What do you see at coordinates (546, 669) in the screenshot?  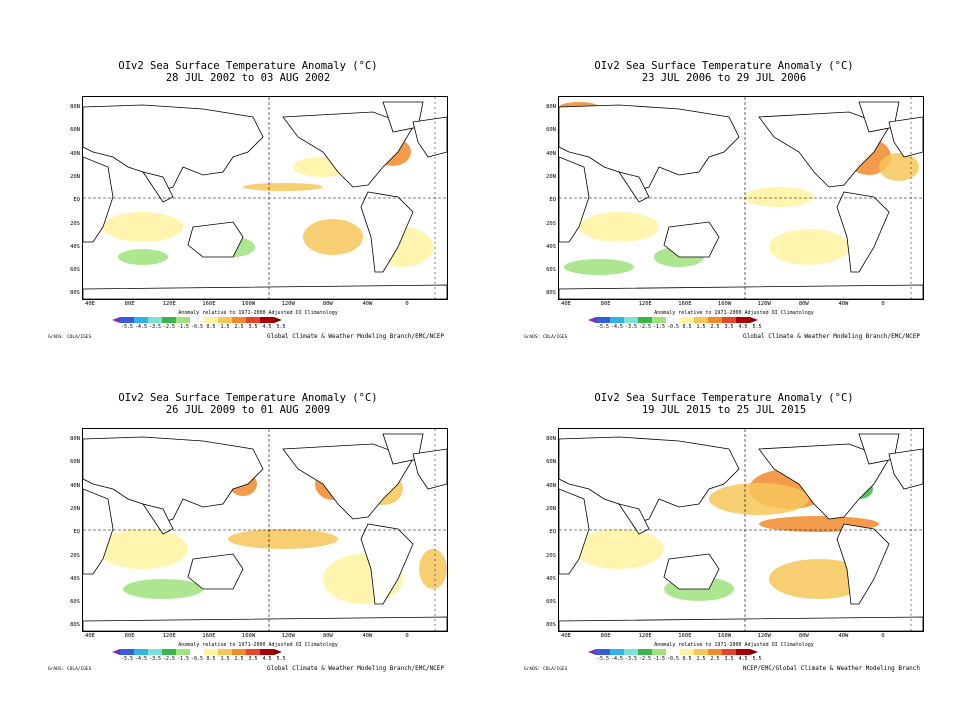 I see `grads-label: GrADS: COLA/IGES` at bounding box center [546, 669].